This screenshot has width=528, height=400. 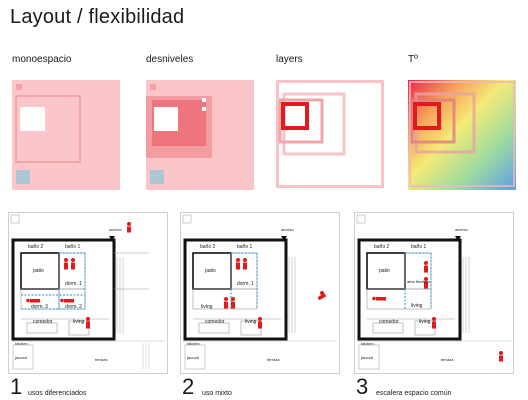 I want to click on diagram-layers, so click(x=330, y=135).